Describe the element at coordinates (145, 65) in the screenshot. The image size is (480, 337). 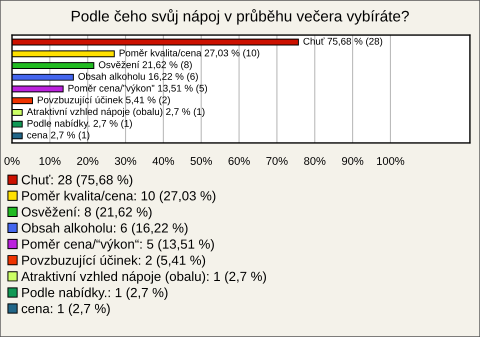
I see `data-label: Osvěžení 21,62 % (8)` at that location.